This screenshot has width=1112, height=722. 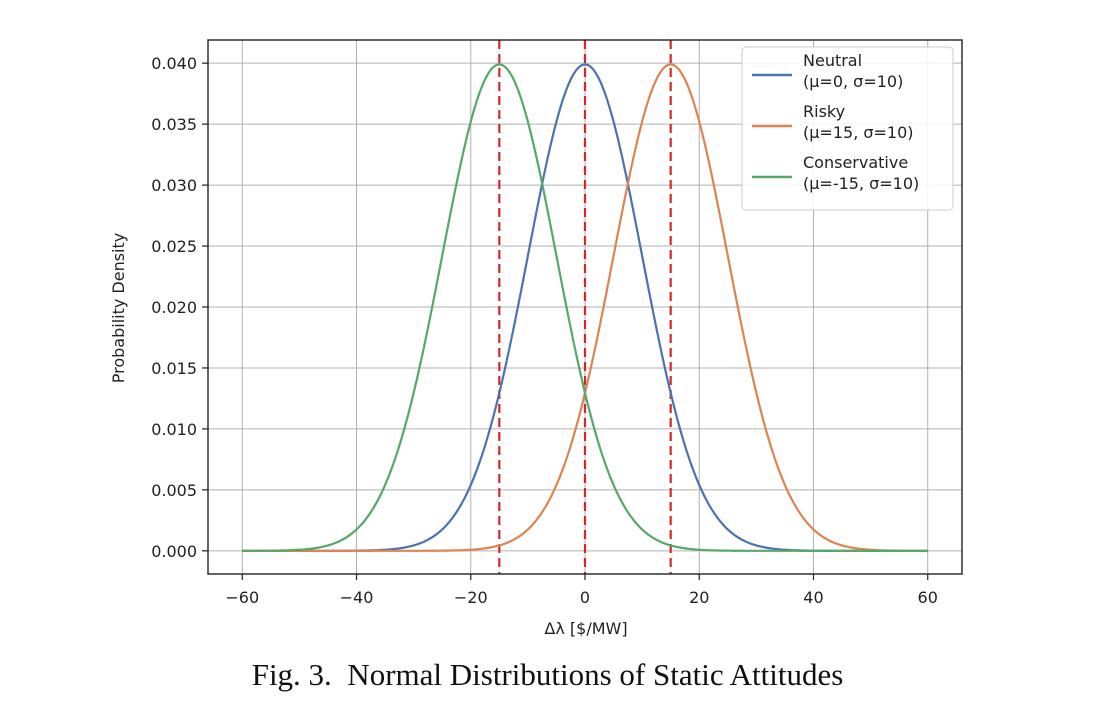 What do you see at coordinates (813, 597) in the screenshot?
I see `x-tick-label: 40` at bounding box center [813, 597].